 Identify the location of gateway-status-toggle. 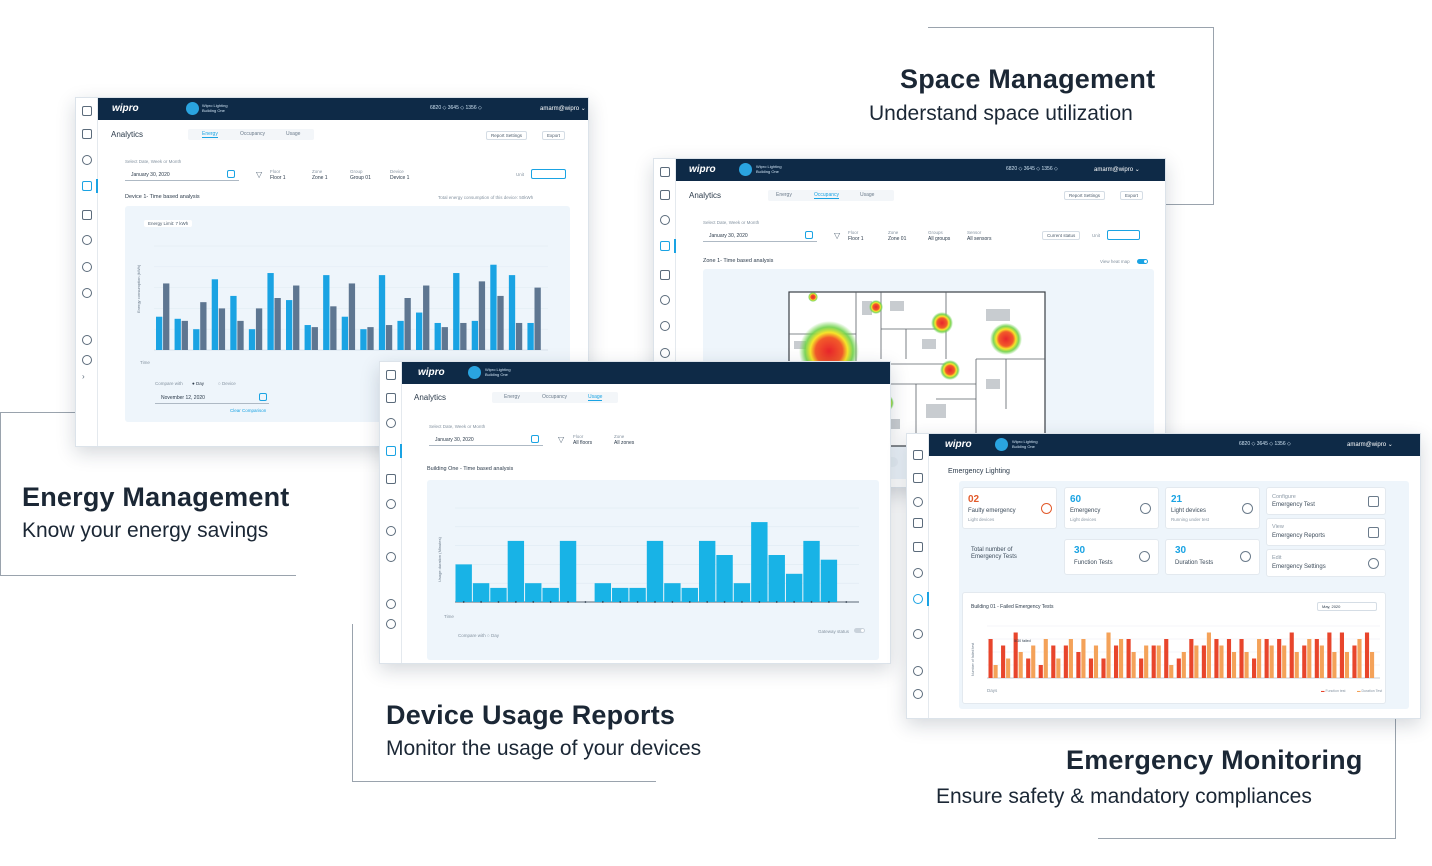
(859, 630).